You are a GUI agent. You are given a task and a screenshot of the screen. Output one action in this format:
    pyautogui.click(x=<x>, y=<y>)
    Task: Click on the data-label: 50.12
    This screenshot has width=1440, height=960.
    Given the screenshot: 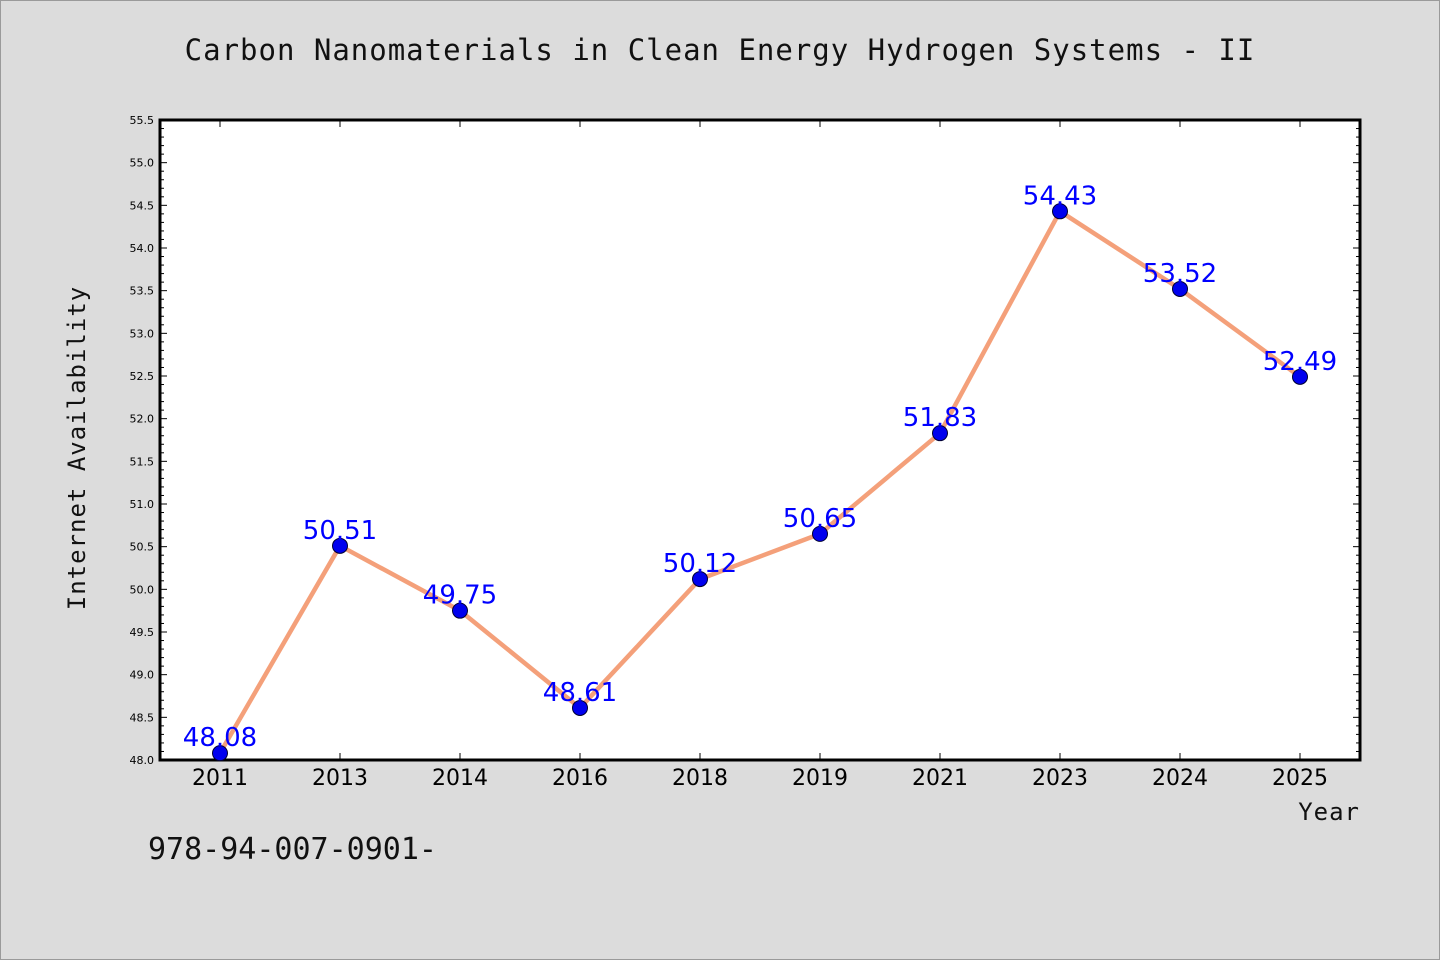 What is the action you would take?
    pyautogui.click(x=700, y=564)
    